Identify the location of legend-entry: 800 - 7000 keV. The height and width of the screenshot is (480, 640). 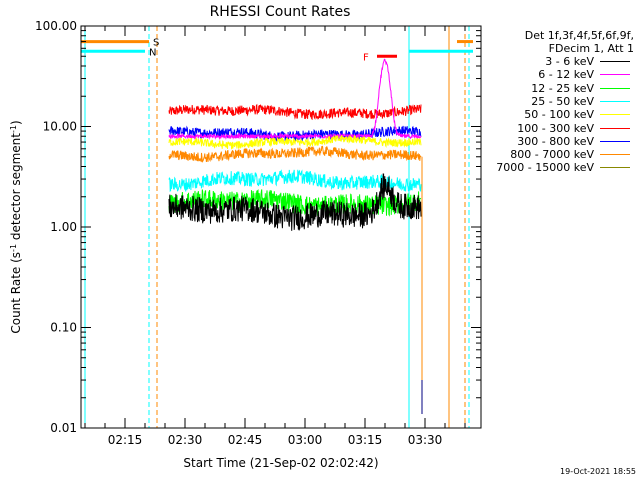
(559, 154).